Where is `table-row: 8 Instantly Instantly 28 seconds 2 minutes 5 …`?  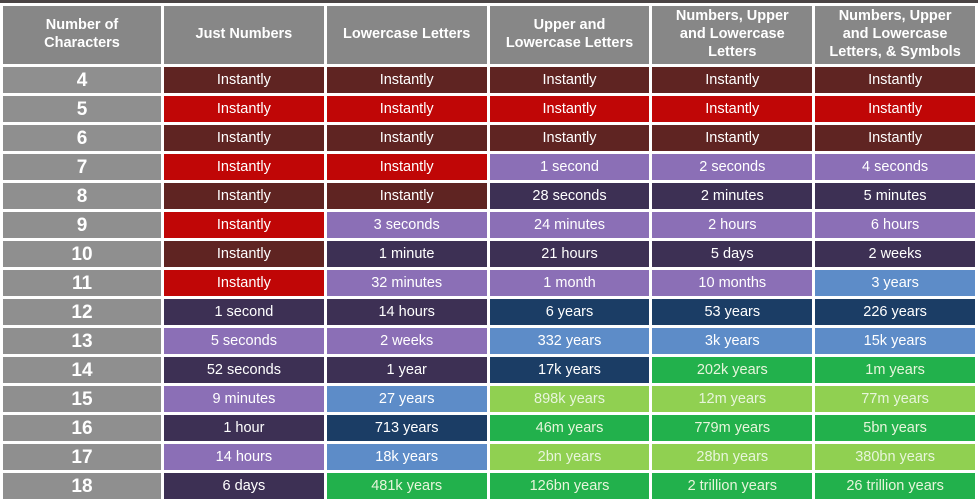 table-row: 8 Instantly Instantly 28 seconds 2 minutes 5 … is located at coordinates (489, 196).